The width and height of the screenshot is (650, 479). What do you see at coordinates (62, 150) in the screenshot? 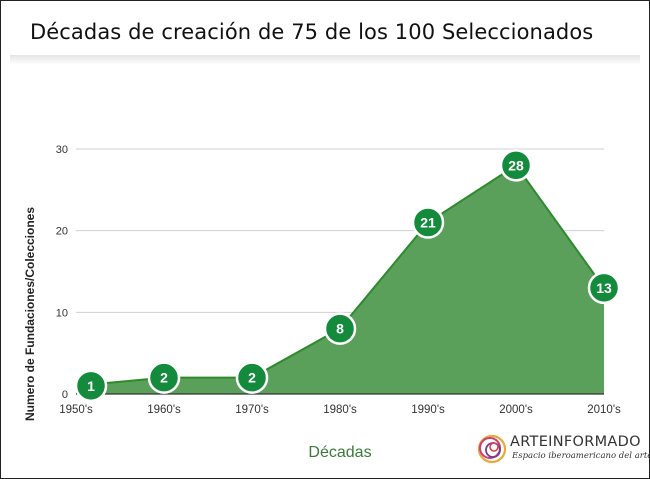
I see `y-tick-label: 30` at bounding box center [62, 150].